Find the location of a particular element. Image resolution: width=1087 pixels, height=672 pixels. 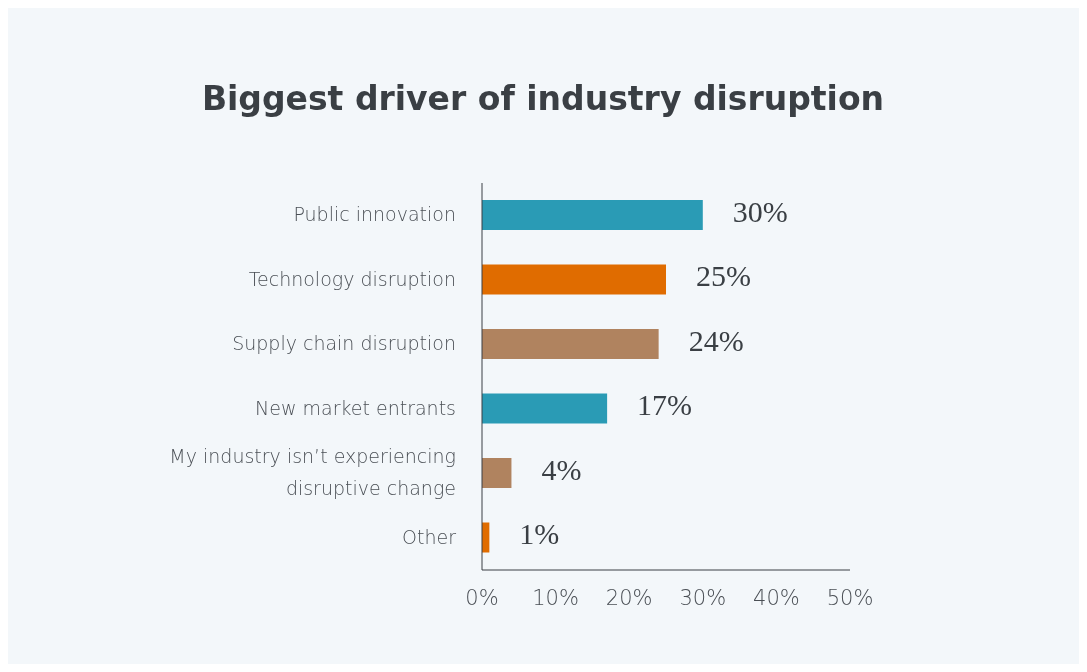

y-tick-label: Supply chain disruption is located at coordinates (344, 342).